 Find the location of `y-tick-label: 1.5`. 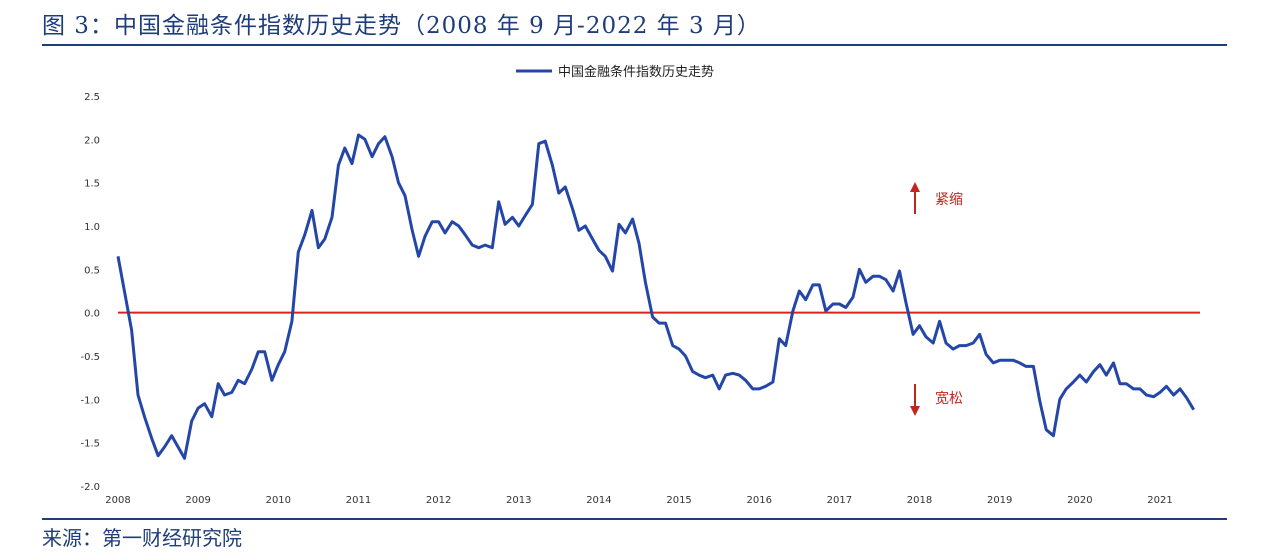

y-tick-label: 1.5 is located at coordinates (92, 184).